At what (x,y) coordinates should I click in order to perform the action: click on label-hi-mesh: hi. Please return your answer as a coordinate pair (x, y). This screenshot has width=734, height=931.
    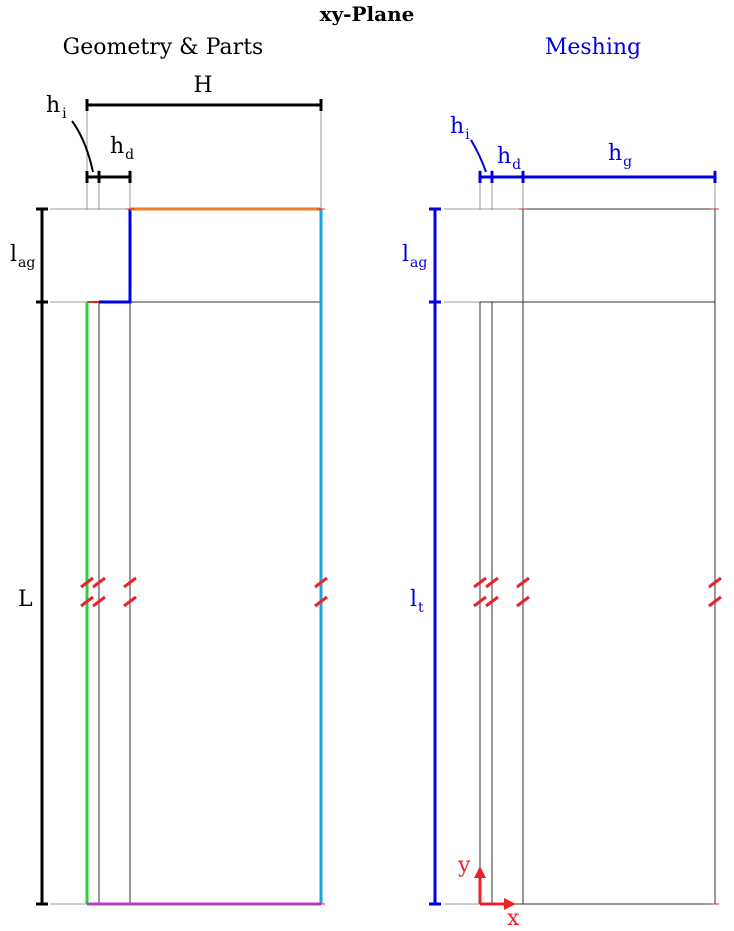
    Looking at the image, I should click on (460, 128).